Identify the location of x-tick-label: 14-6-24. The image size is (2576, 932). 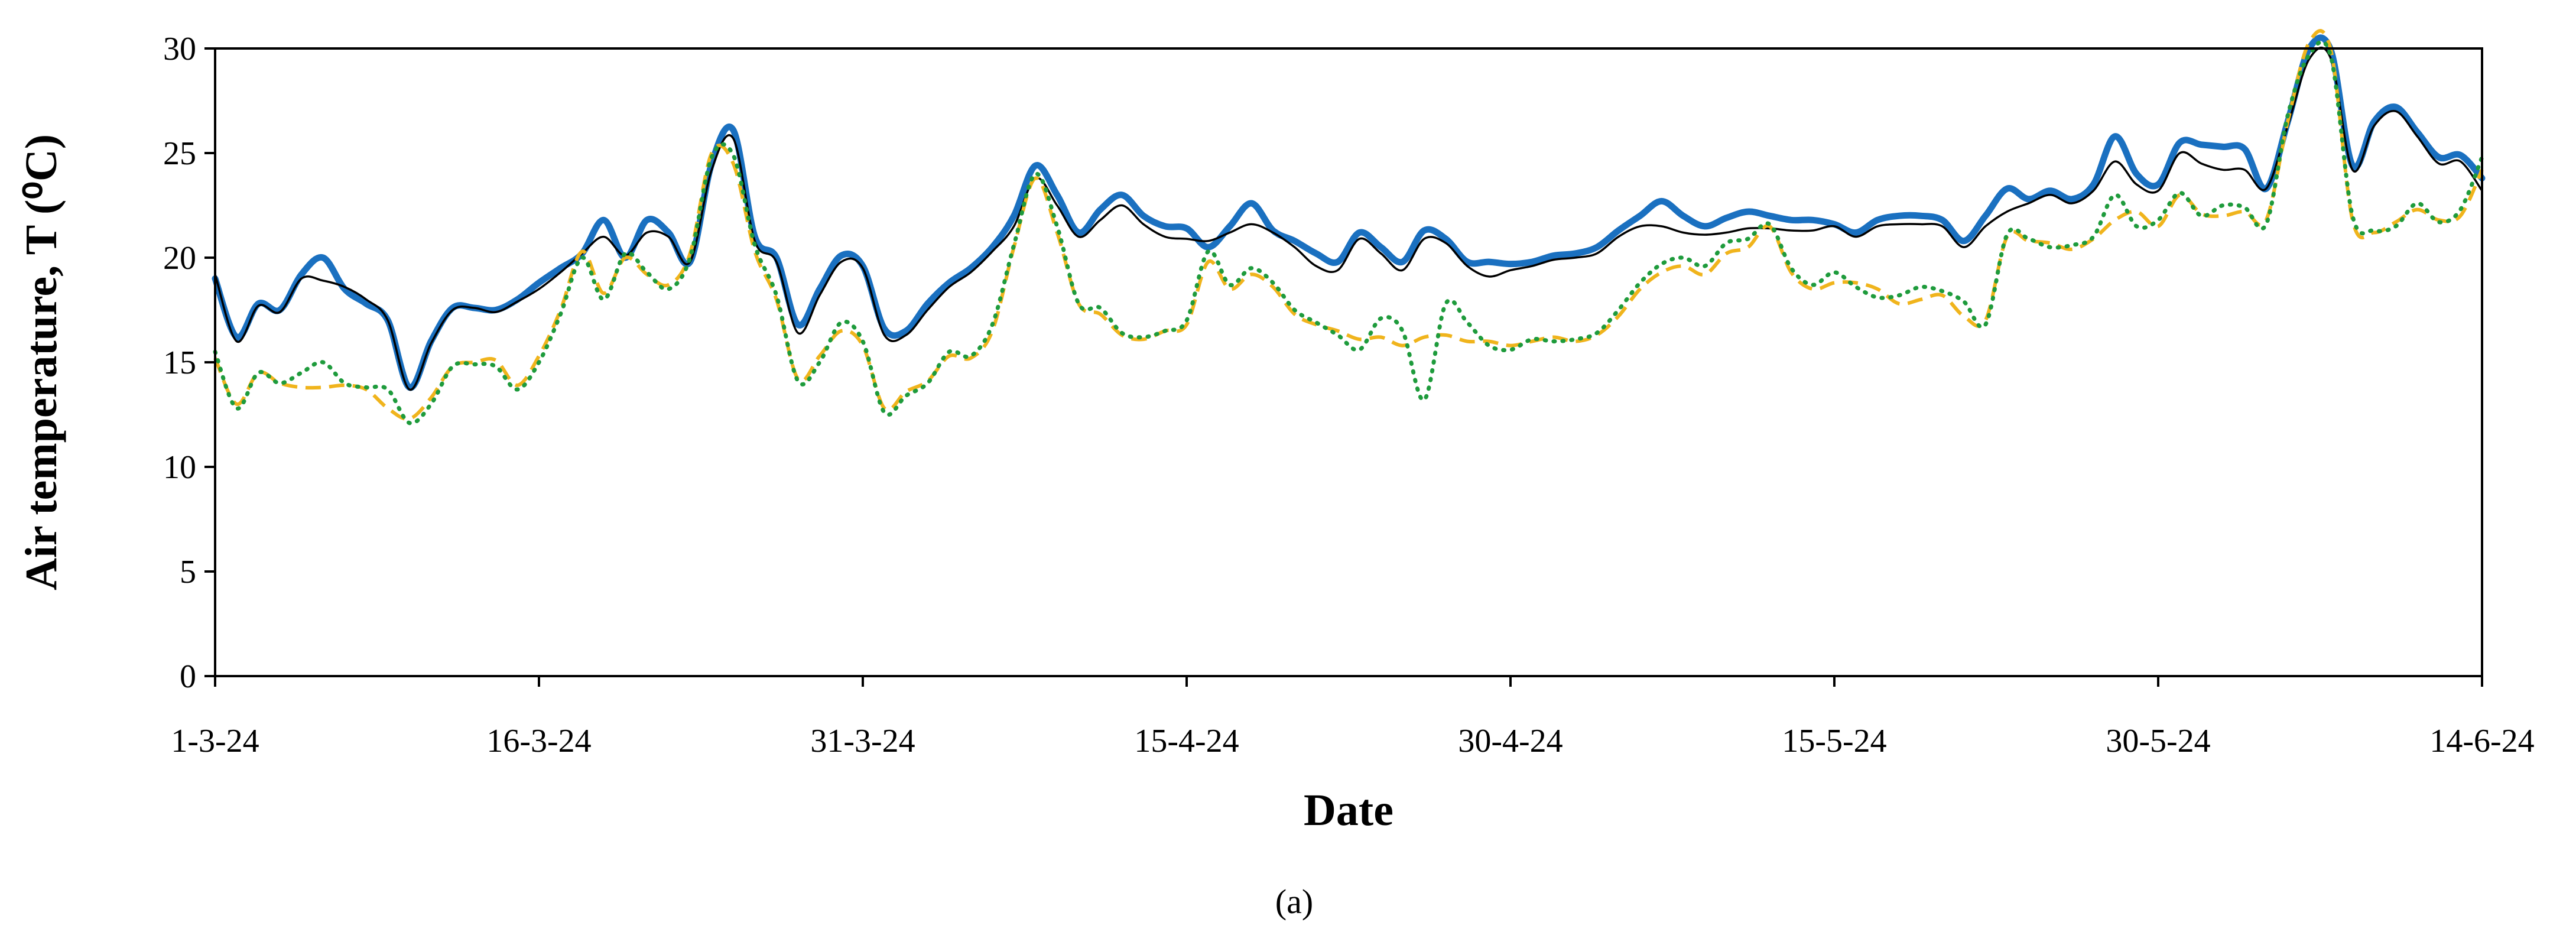
(2481, 741).